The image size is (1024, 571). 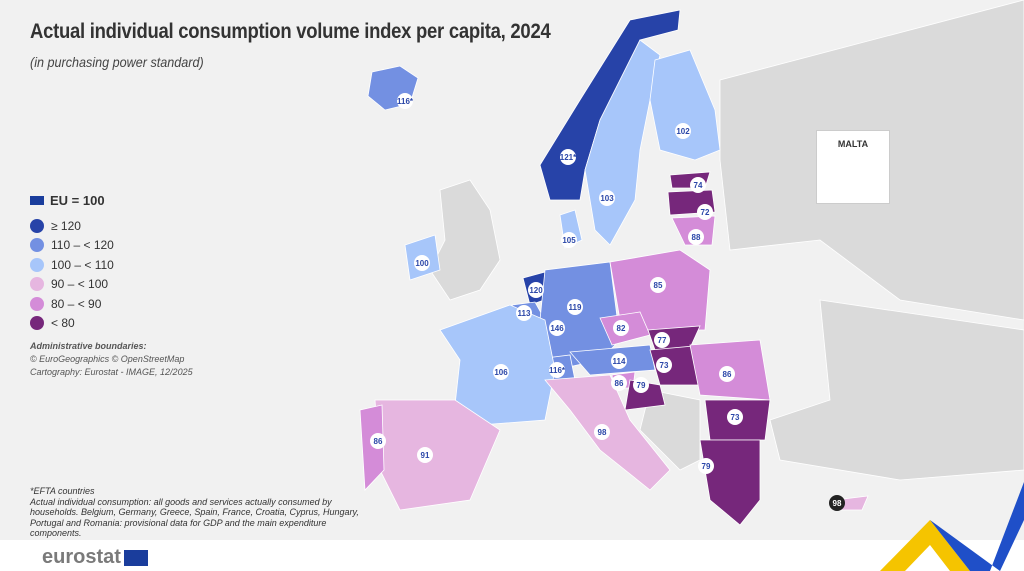 I want to click on efta-note: *EFTA countries, so click(x=62, y=491).